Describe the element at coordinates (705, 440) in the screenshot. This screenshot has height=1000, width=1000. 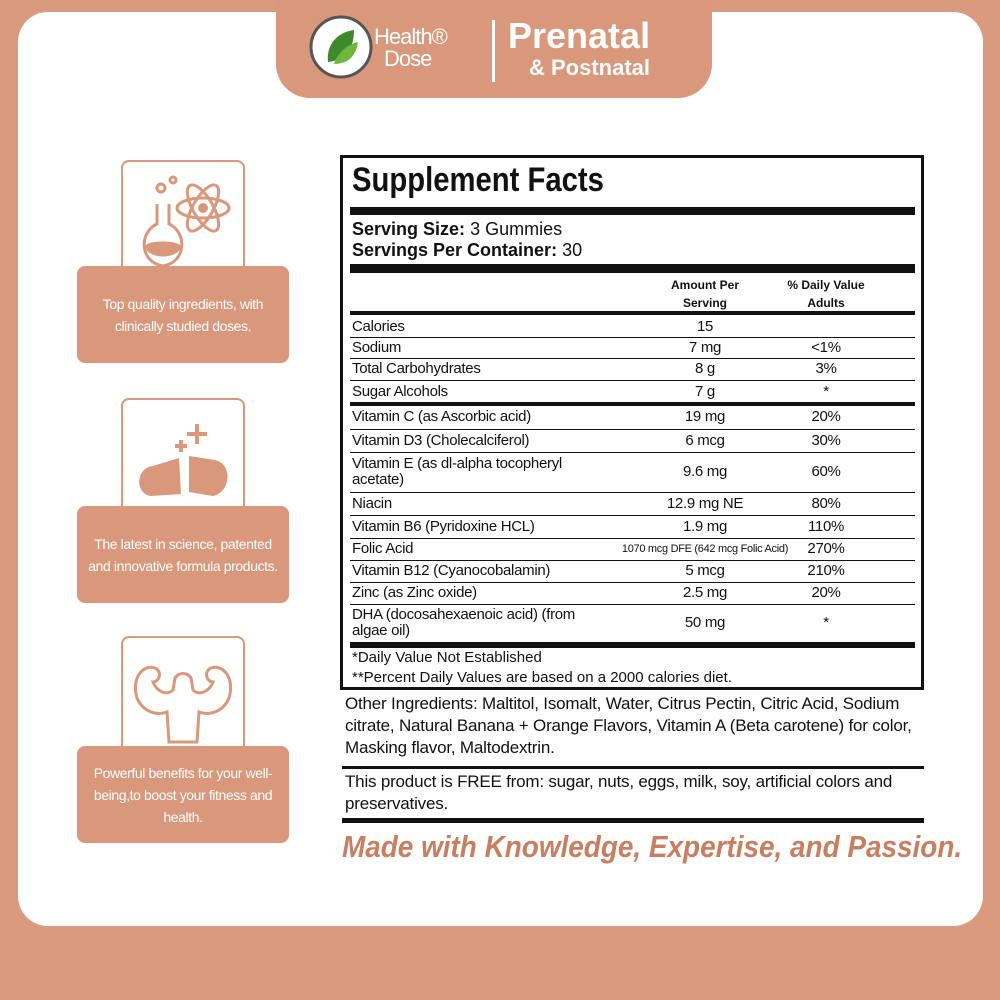
I see `row-amount: 6 mcg` at that location.